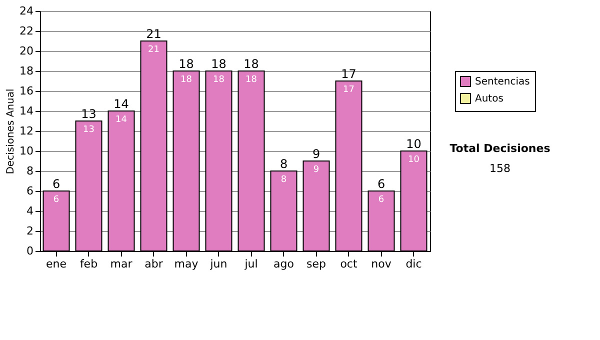  I want to click on data-label: 9, so click(316, 170).